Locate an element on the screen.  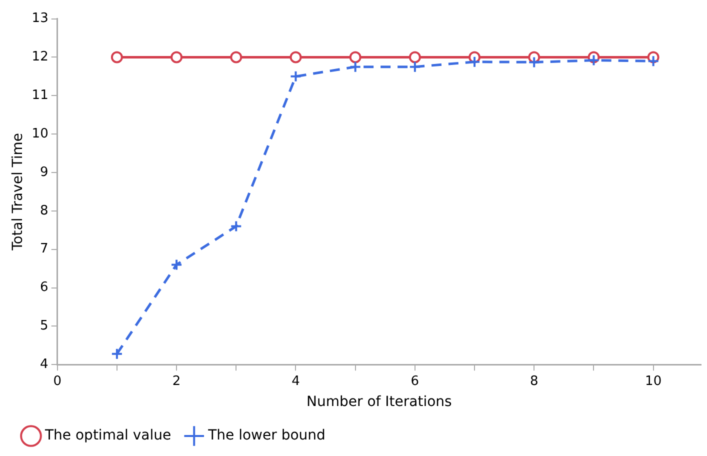
y-tick-label: 8 is located at coordinates (44, 210).